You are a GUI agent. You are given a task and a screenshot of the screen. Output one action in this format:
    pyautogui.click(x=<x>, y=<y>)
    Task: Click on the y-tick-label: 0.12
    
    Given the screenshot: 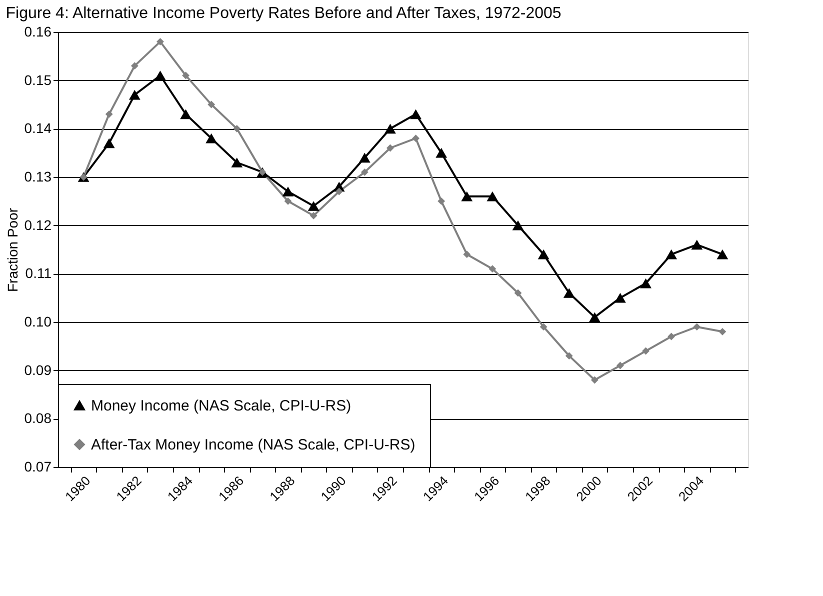 What is the action you would take?
    pyautogui.click(x=38, y=224)
    